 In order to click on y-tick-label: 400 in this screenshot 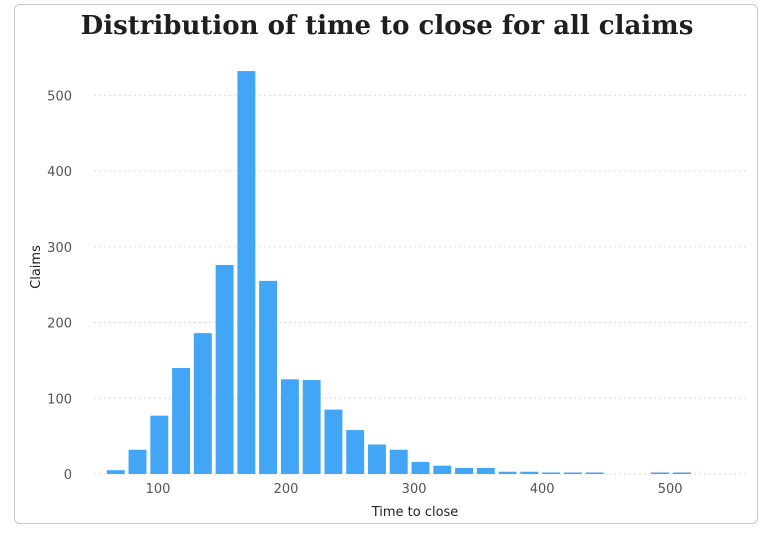, I will do `click(59, 172)`.